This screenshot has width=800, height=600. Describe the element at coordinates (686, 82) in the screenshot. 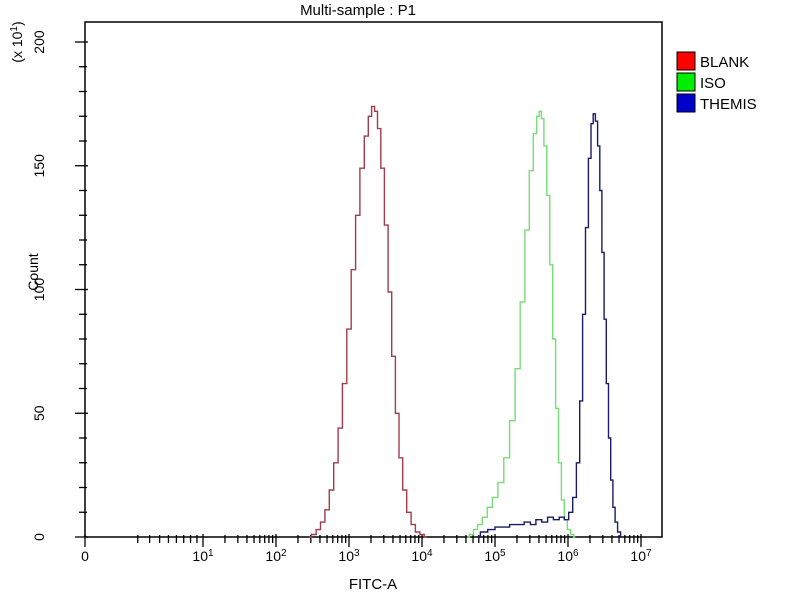

I see `legend-swatch-iso` at that location.